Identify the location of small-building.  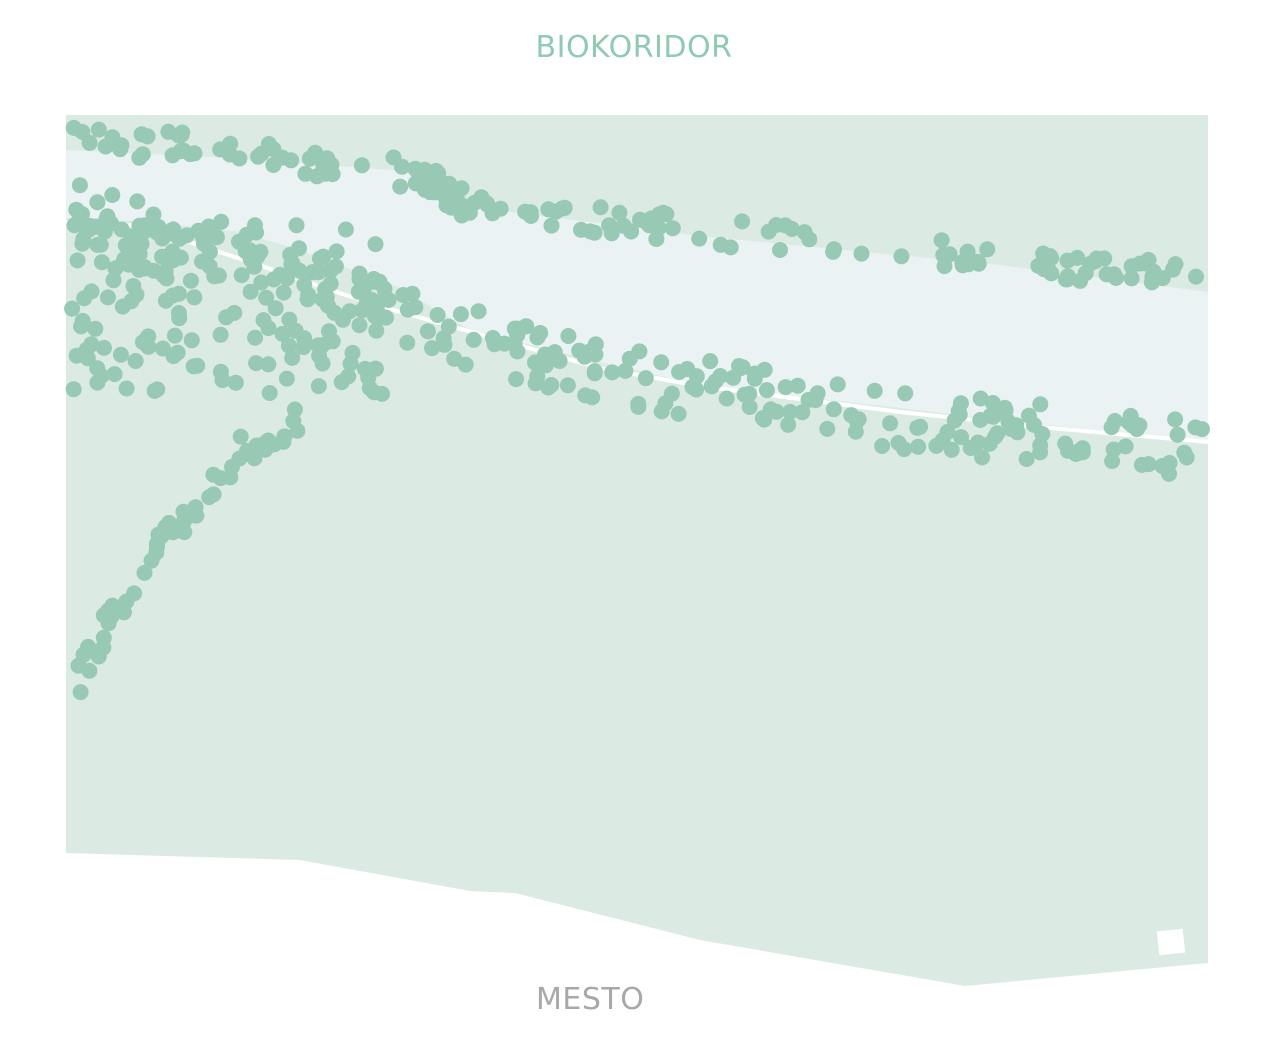
(1171, 942).